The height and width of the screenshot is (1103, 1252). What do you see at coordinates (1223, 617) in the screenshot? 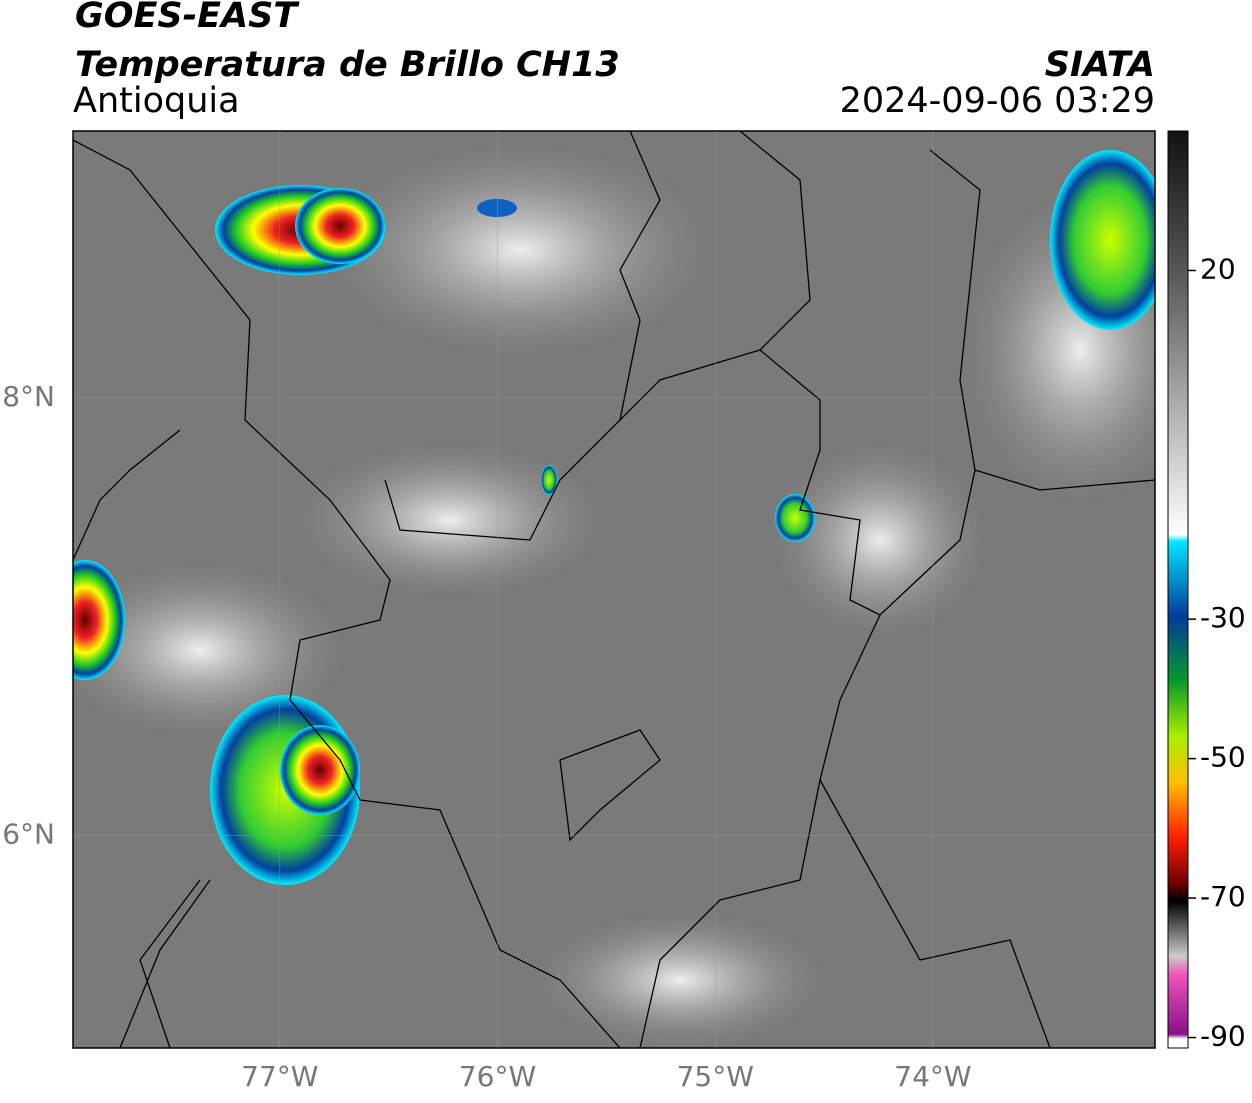
I see `colorbar-tick-label: -30` at bounding box center [1223, 617].